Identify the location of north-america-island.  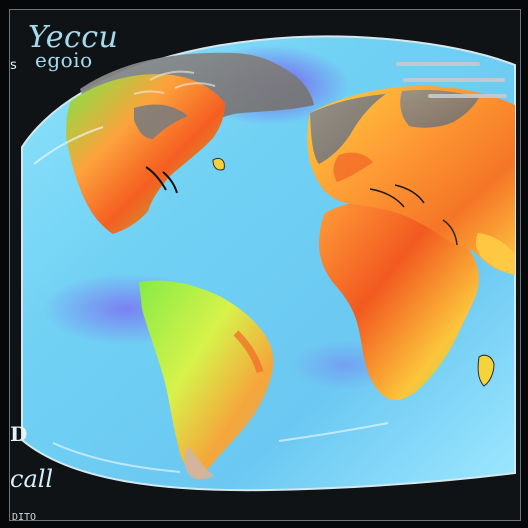
(218, 164).